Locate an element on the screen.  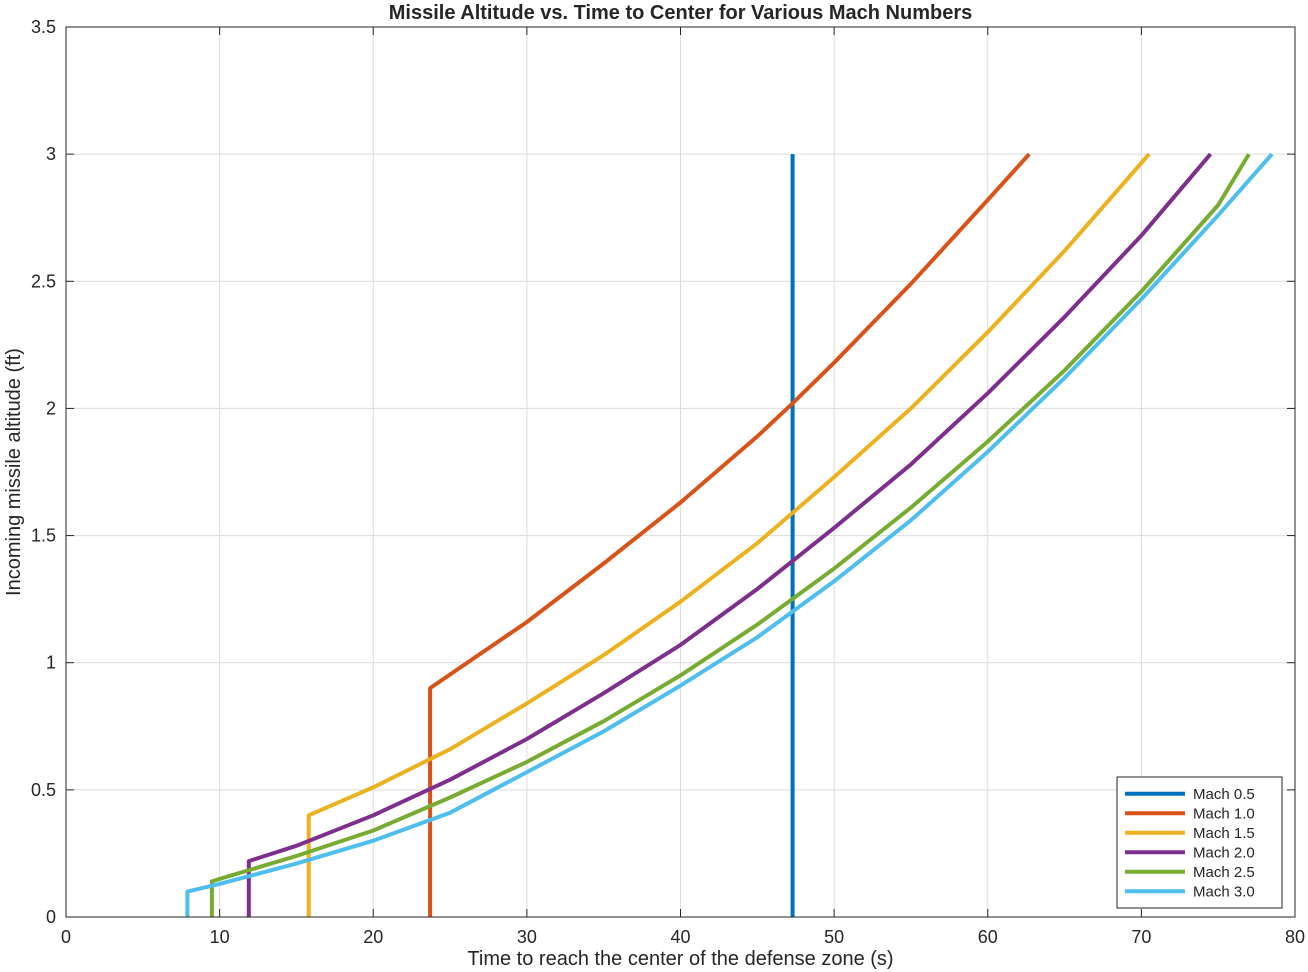
y-tick-label: 2.5 is located at coordinates (43, 281).